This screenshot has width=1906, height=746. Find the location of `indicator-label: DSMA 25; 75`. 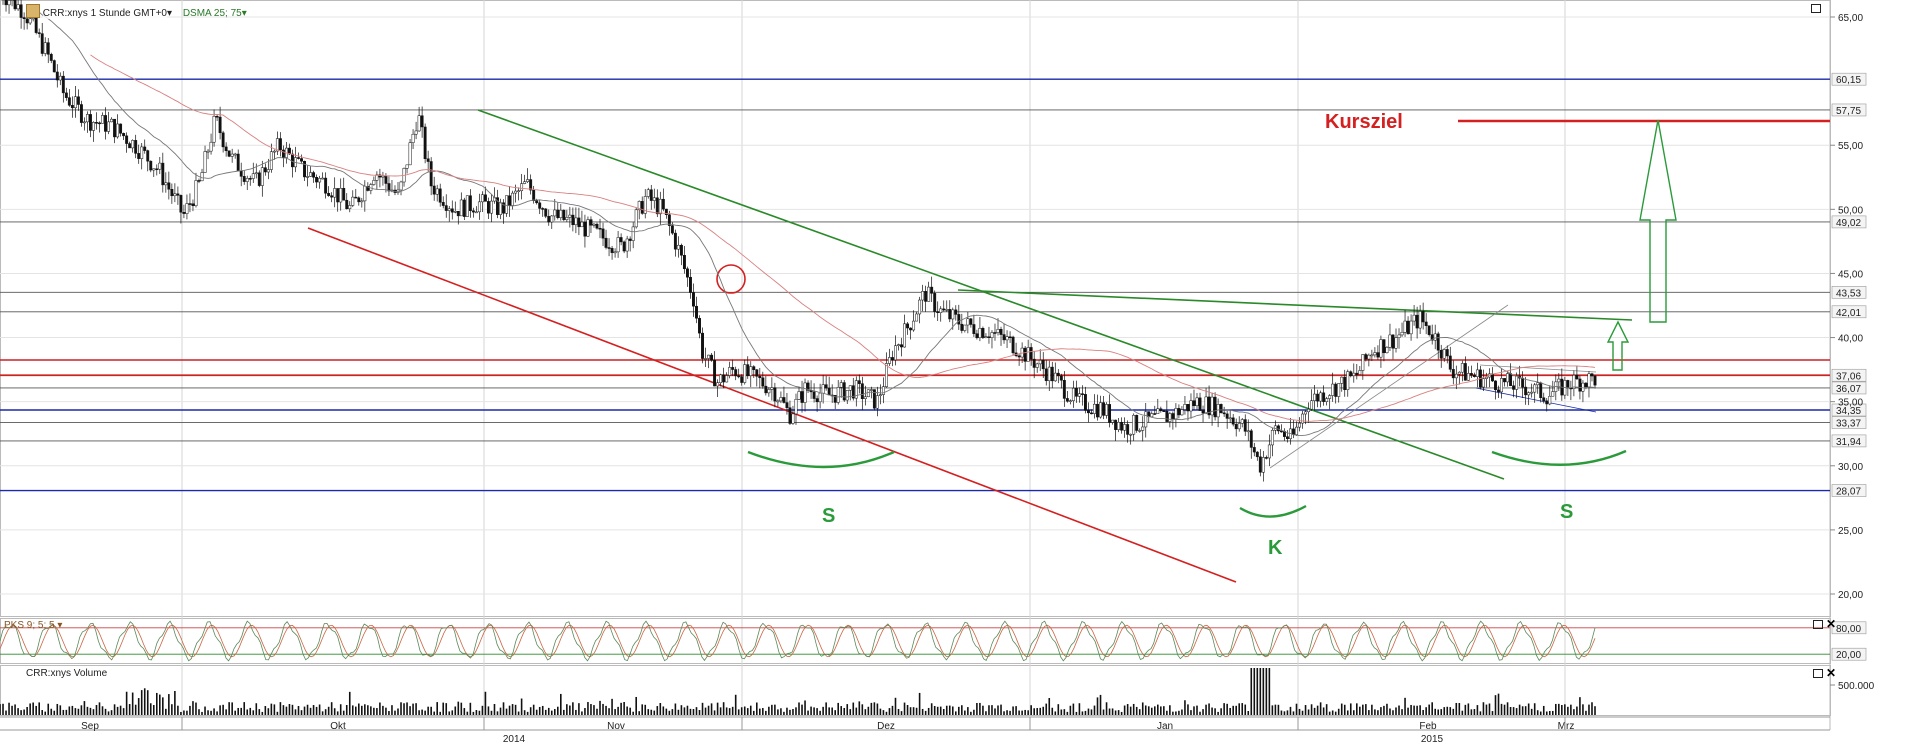

indicator-label: DSMA 25; 75 is located at coordinates (212, 13).